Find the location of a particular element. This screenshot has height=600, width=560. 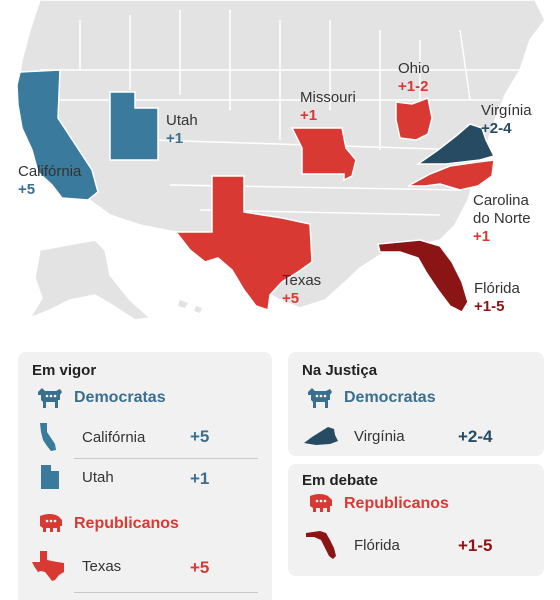

legend-texas-name: Texas is located at coordinates (102, 566).